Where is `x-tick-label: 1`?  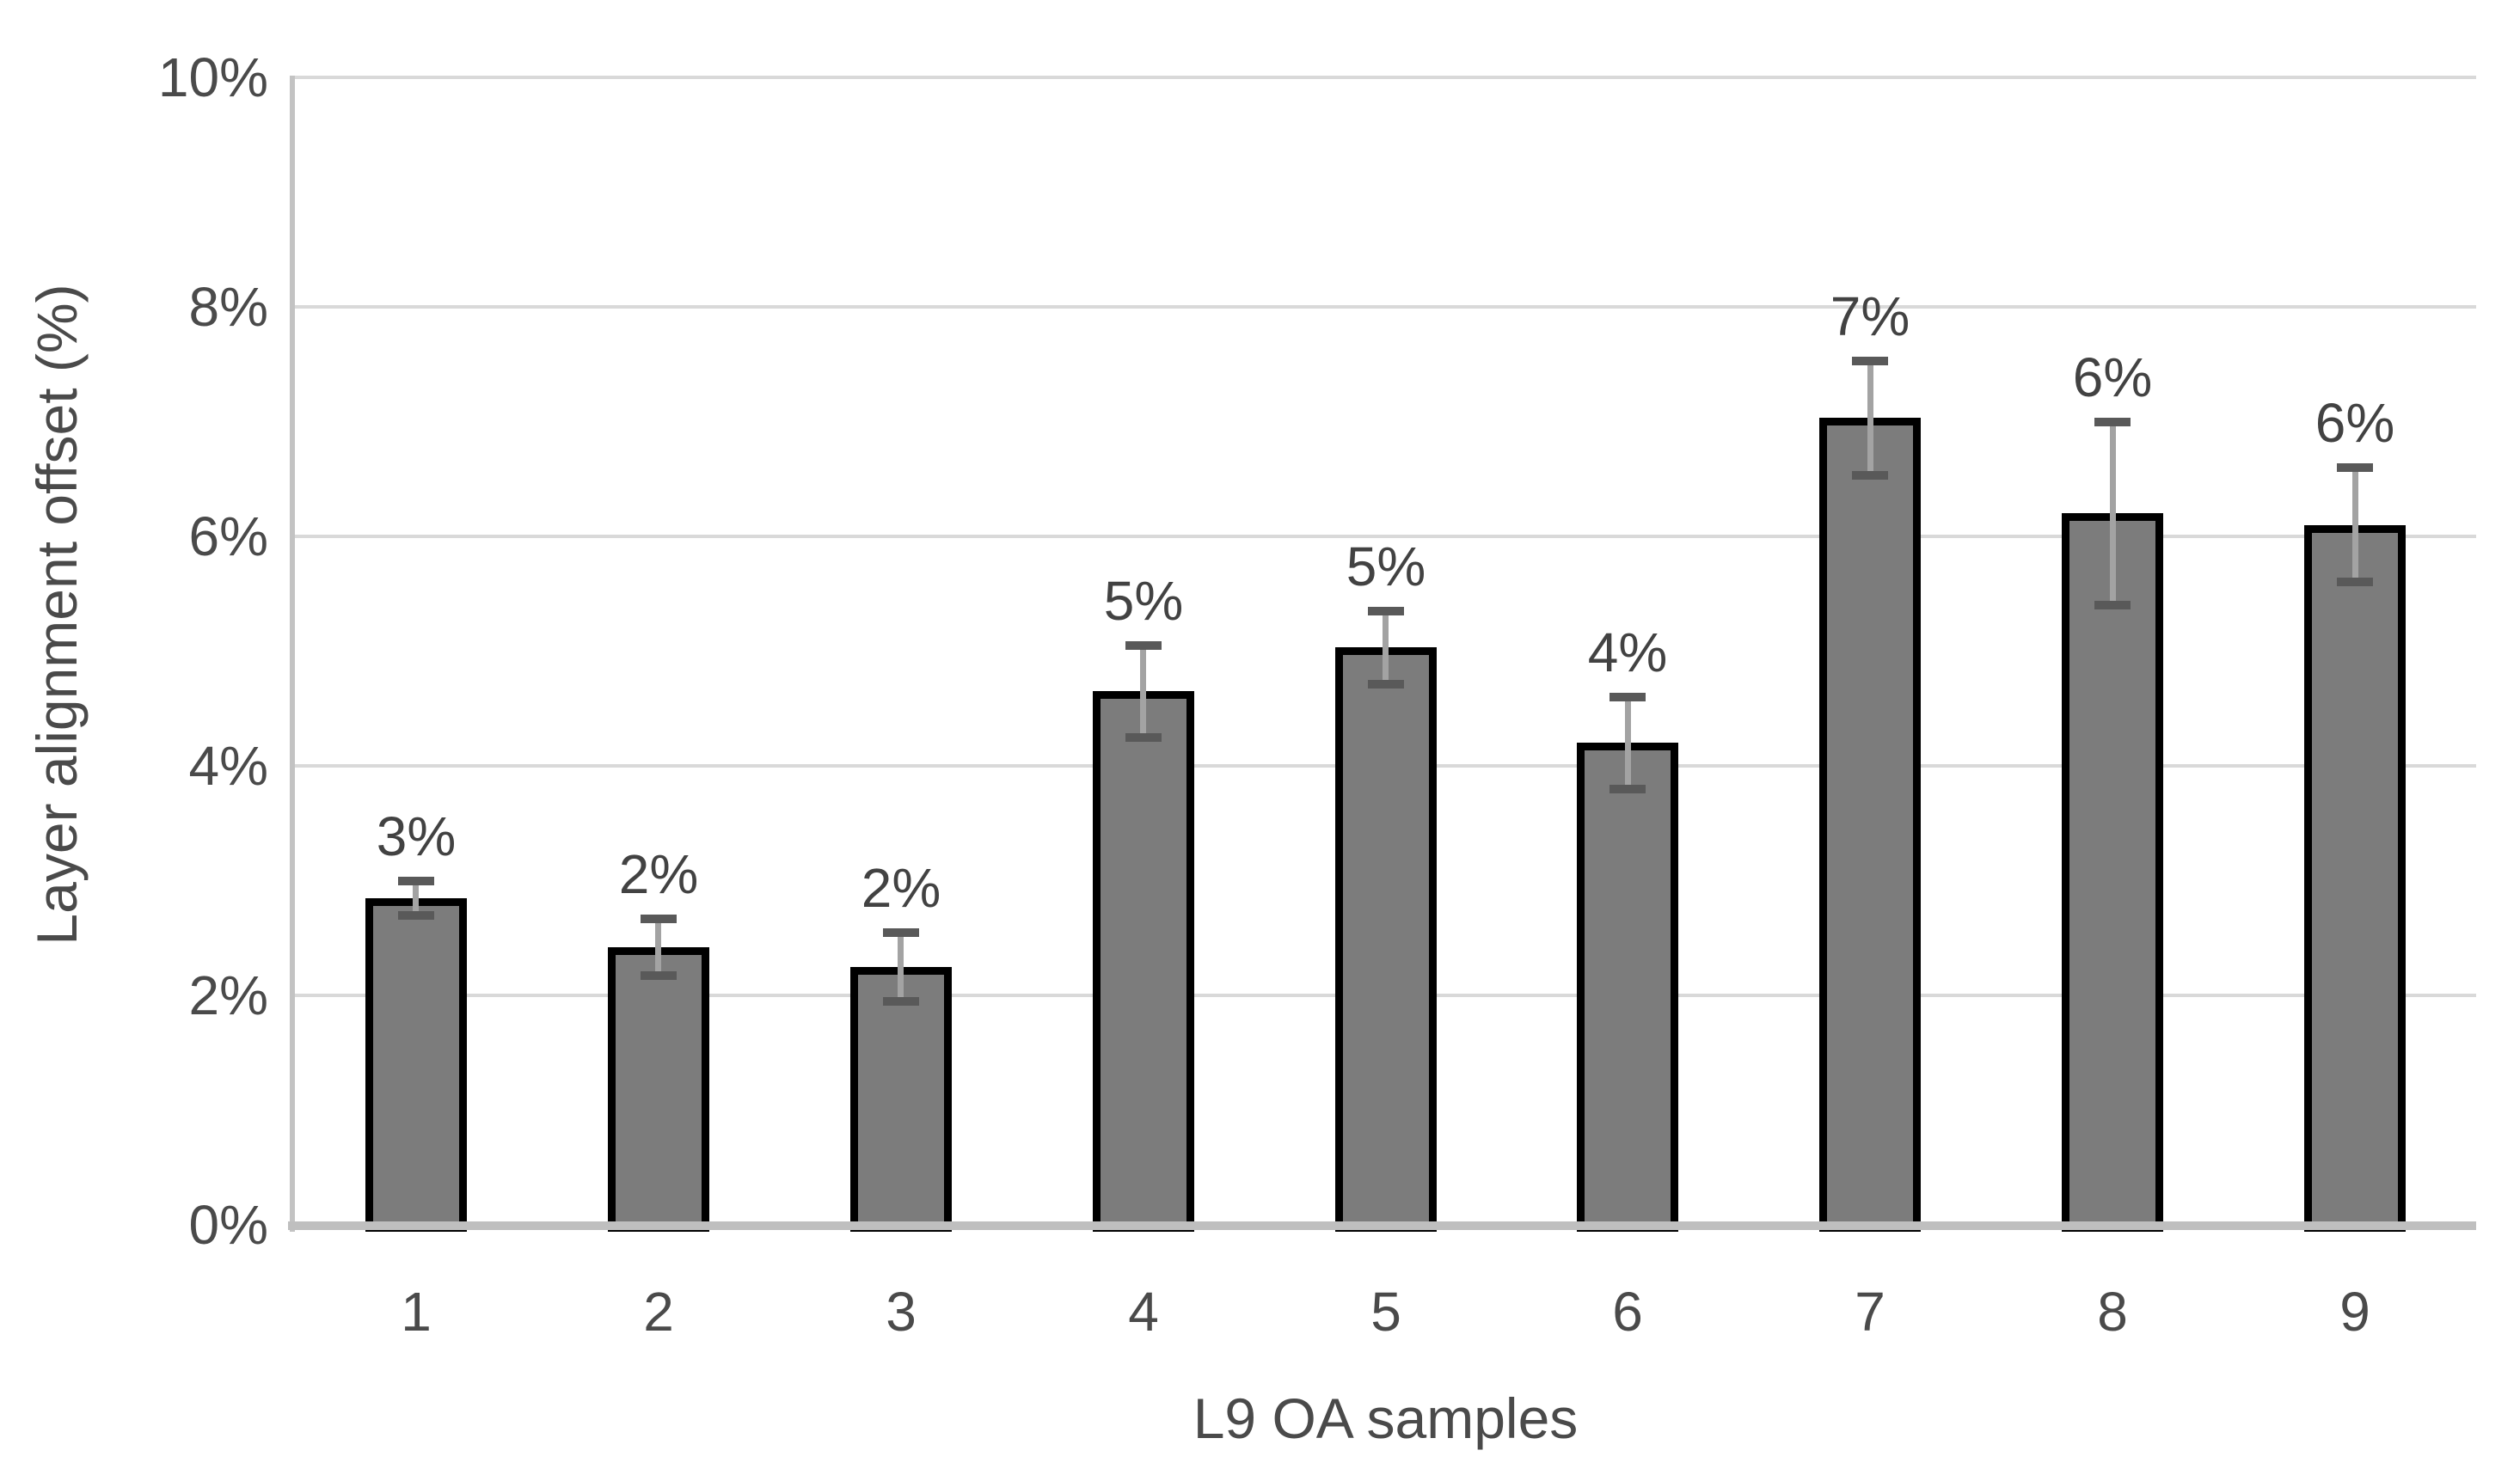
x-tick-label: 1 is located at coordinates (417, 1312).